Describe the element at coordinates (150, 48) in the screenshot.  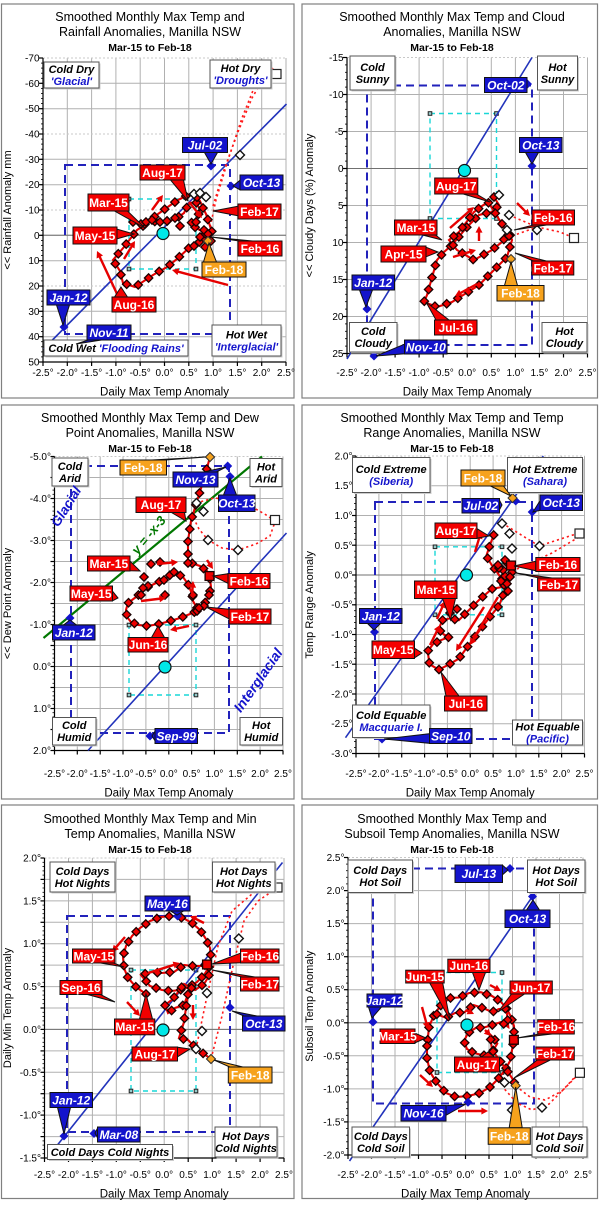
I see `svg-text: Mar-15 to Feb-18` at that location.